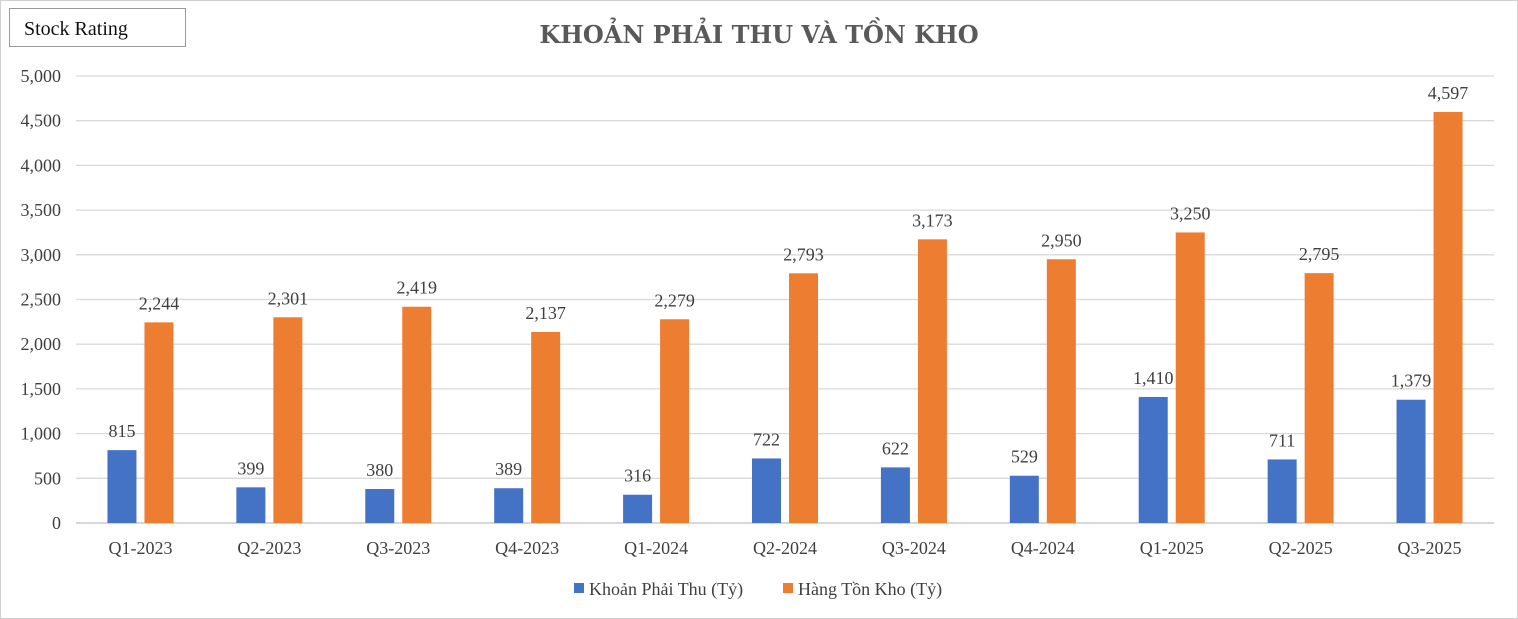  I want to click on data-label: 722, so click(766, 439).